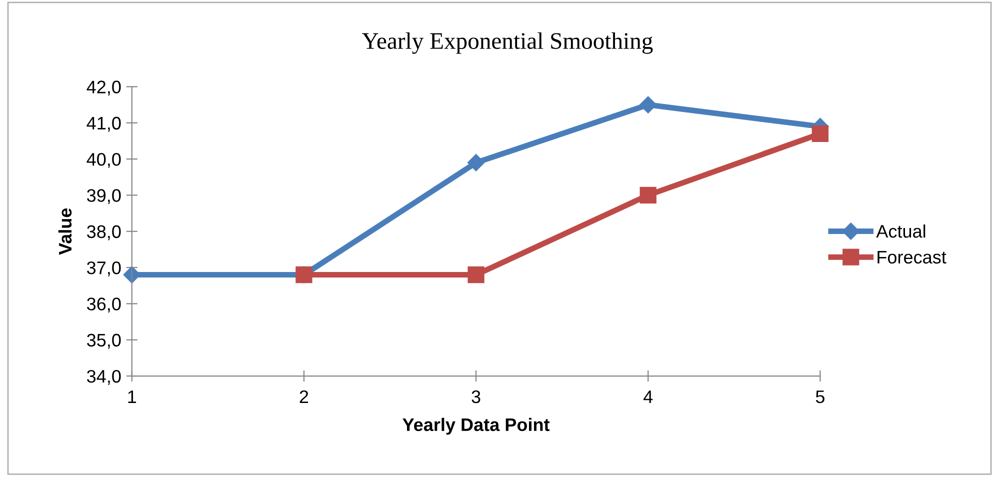 The height and width of the screenshot is (479, 999). I want to click on x-tick-label: 4, so click(648, 396).